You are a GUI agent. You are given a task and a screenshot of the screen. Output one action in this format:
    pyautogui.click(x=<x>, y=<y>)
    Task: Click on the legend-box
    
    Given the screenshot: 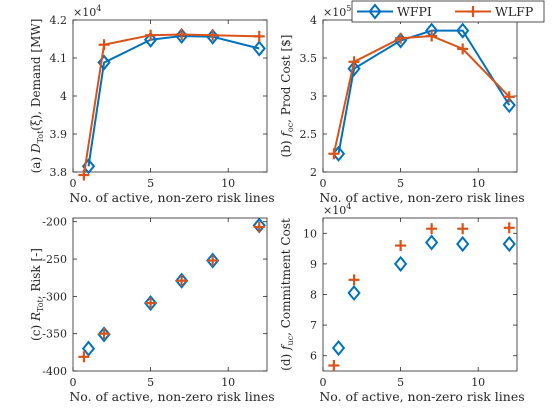 What is the action you would take?
    pyautogui.click(x=448, y=11)
    